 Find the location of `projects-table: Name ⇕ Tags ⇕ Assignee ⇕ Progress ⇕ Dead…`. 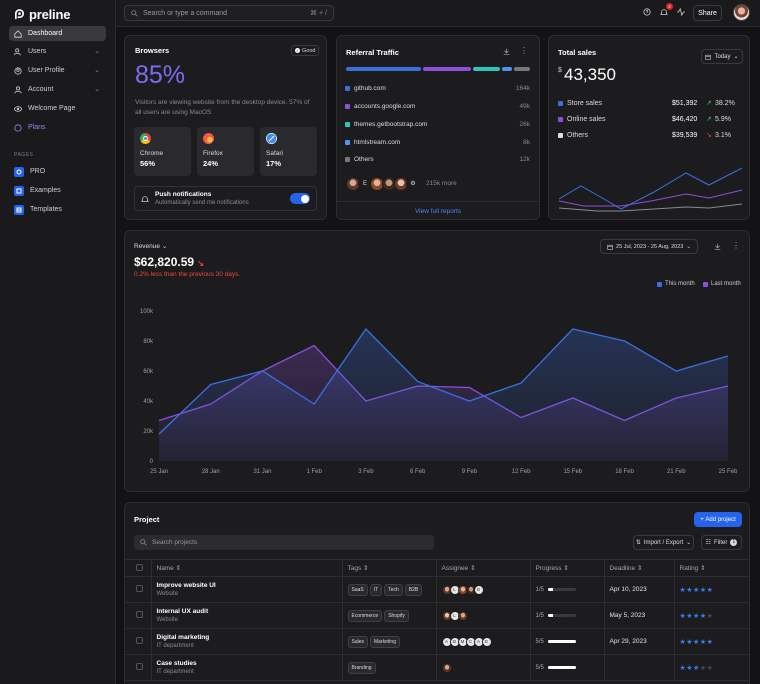

projects-table: Name ⇕ Tags ⇕ Assignee ⇕ Progress ⇕ Dead… is located at coordinates (437, 620).